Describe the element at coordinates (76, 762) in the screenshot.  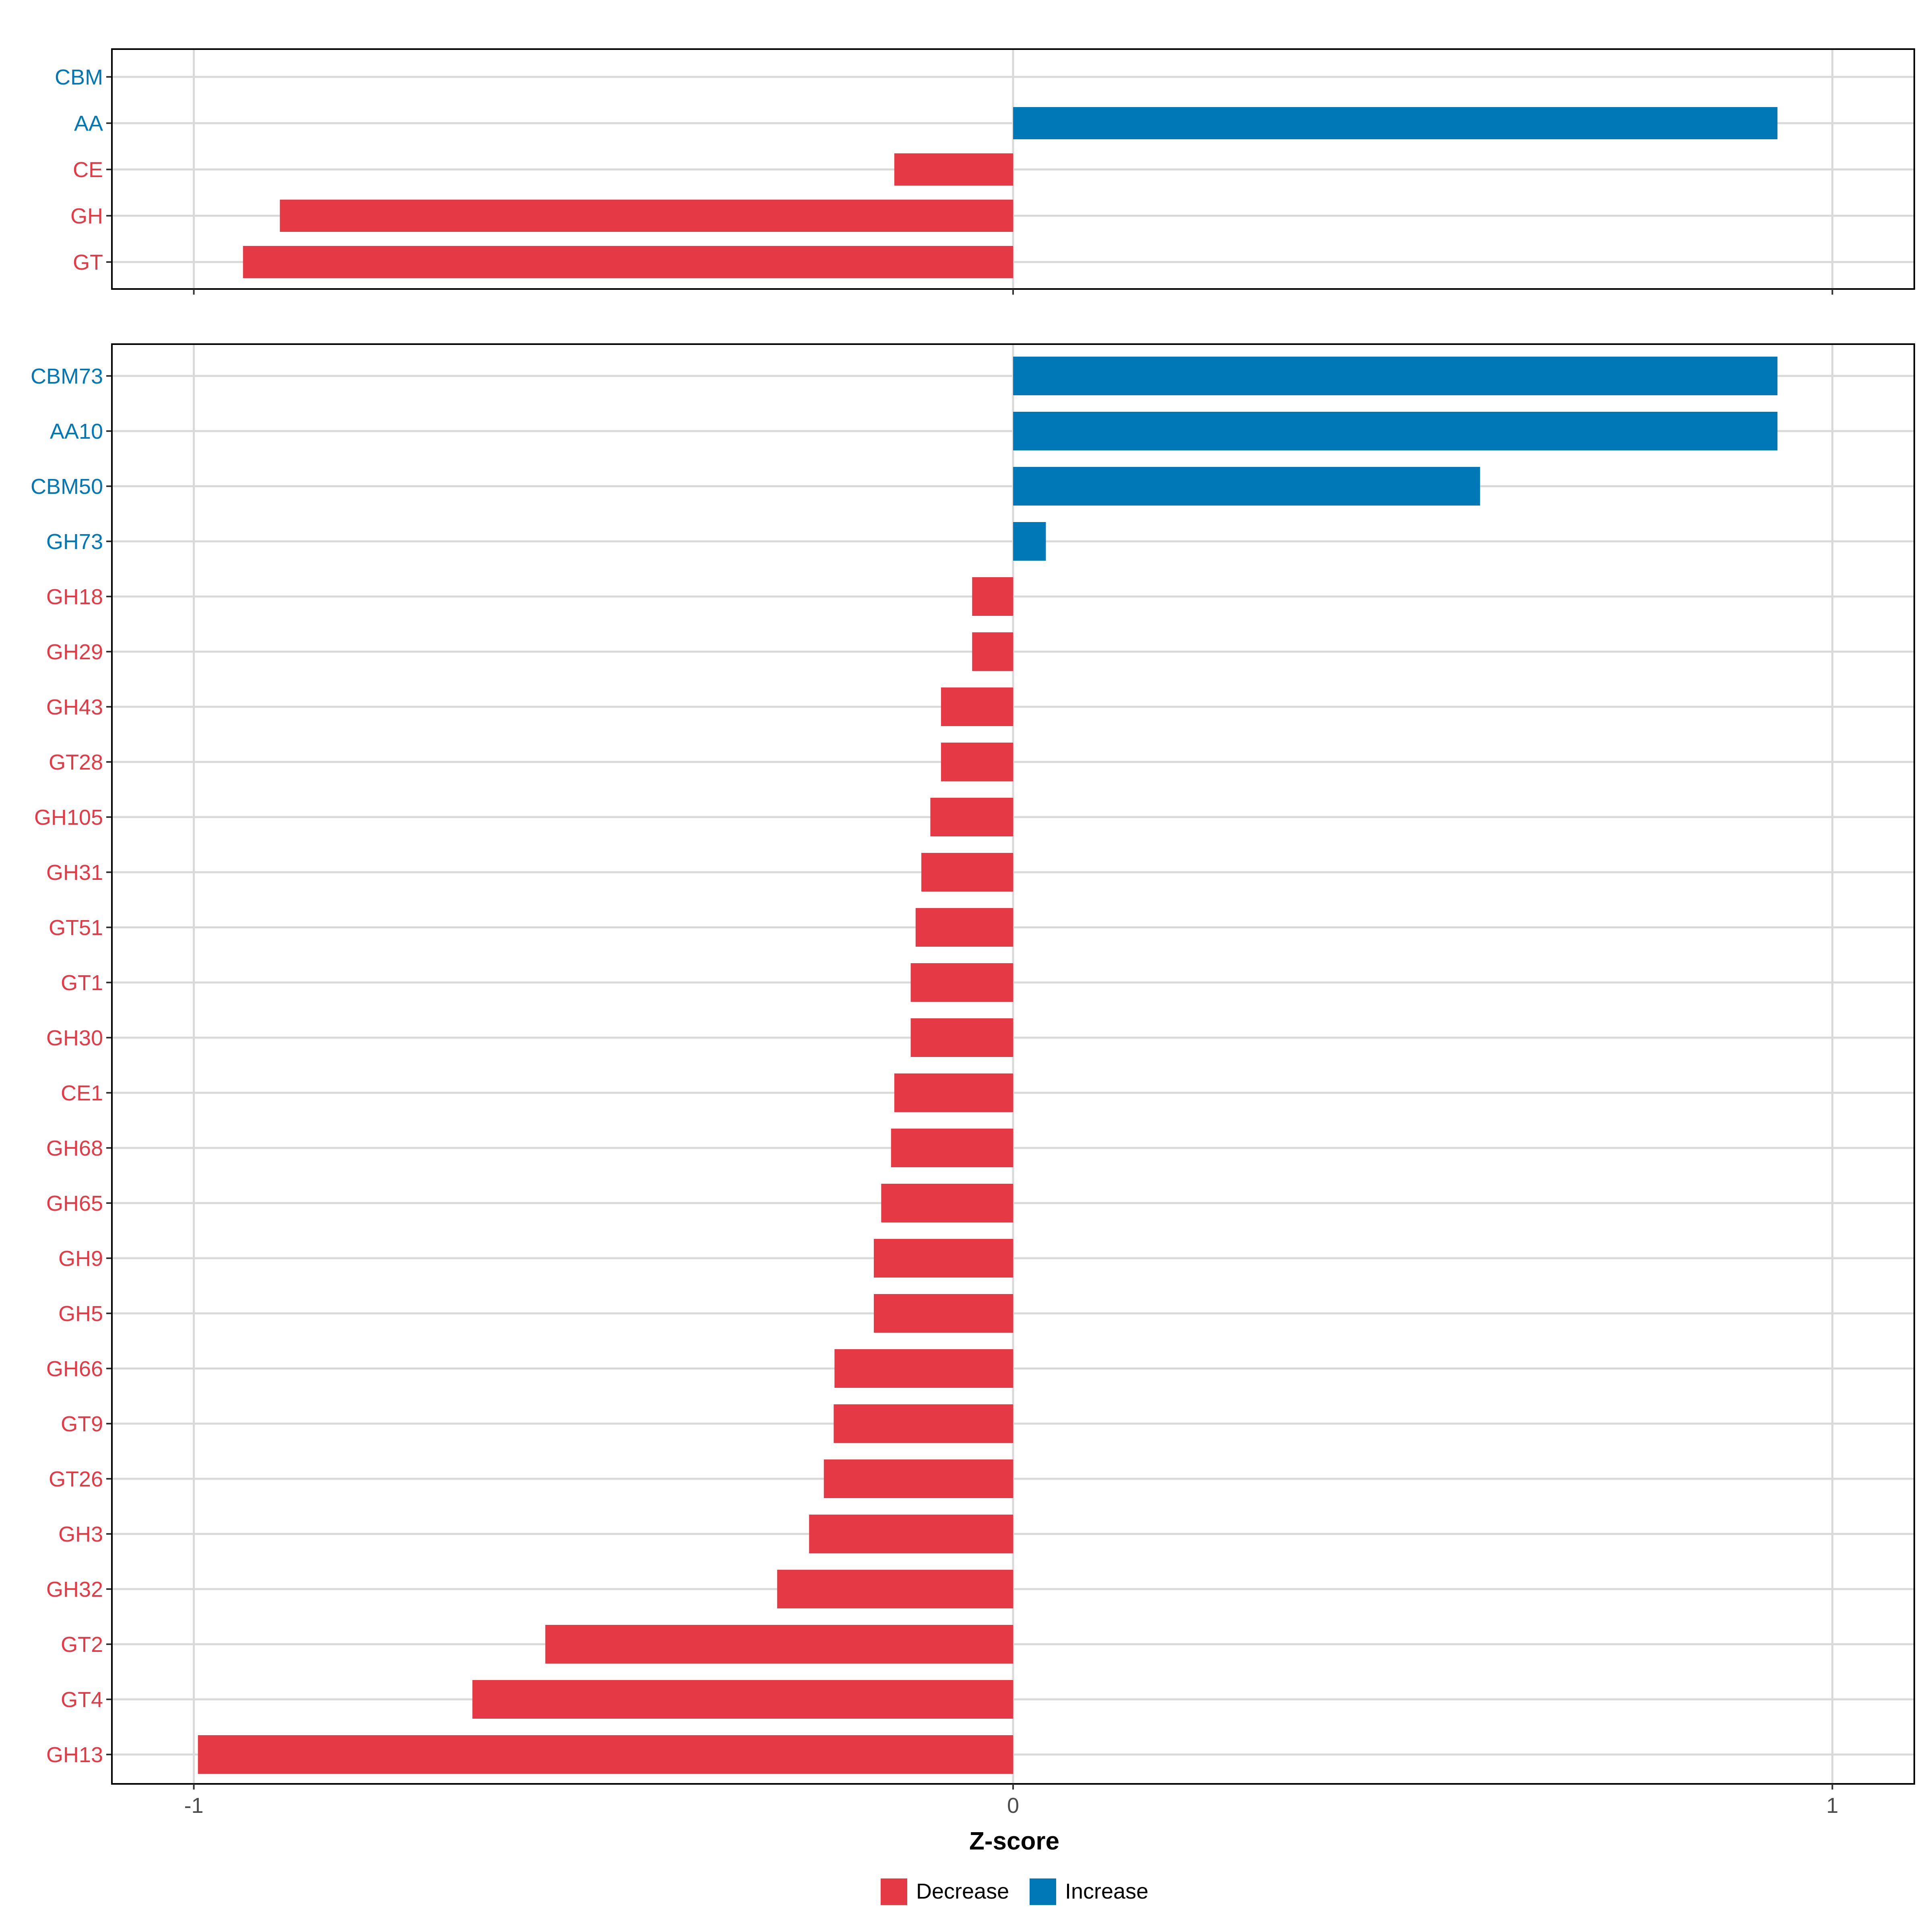
I see `ylabel-gt28: GT28` at that location.